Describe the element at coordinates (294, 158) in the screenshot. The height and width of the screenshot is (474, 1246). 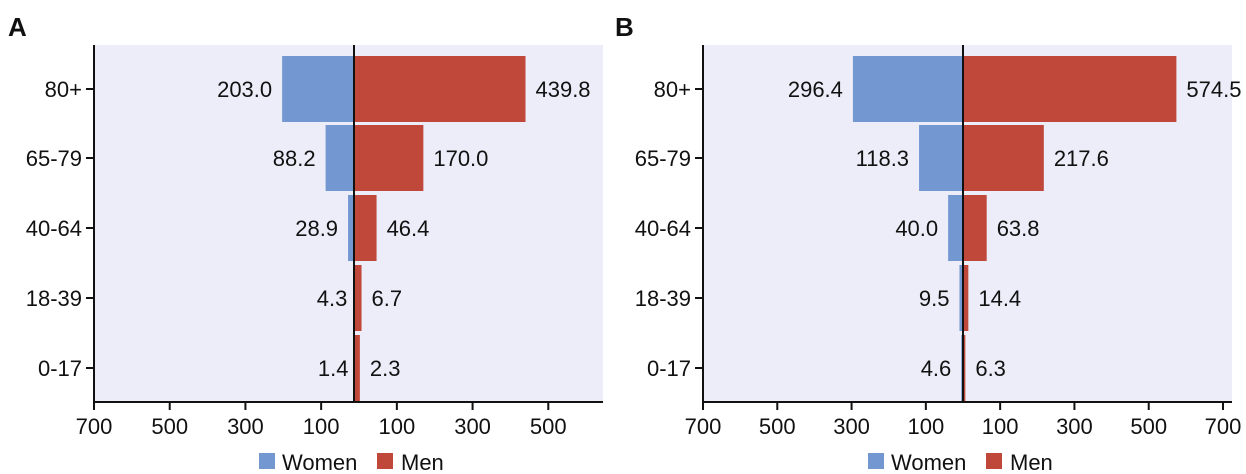
I see `label-women-65-79: 88.2` at that location.